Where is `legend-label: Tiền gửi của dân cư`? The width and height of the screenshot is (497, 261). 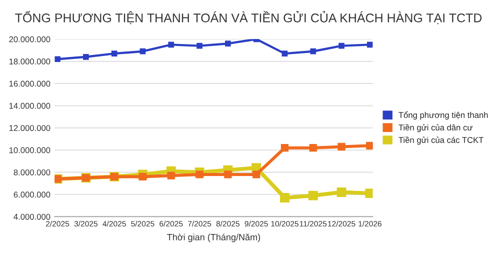 legend-label: Tiền gửi của dân cư is located at coordinates (435, 128).